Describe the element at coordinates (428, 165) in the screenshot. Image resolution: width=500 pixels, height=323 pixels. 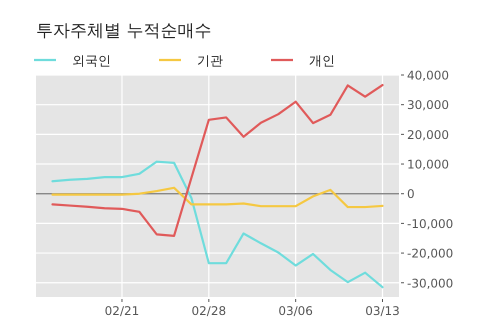
I see `y-tick-label: 10,000` at that location.